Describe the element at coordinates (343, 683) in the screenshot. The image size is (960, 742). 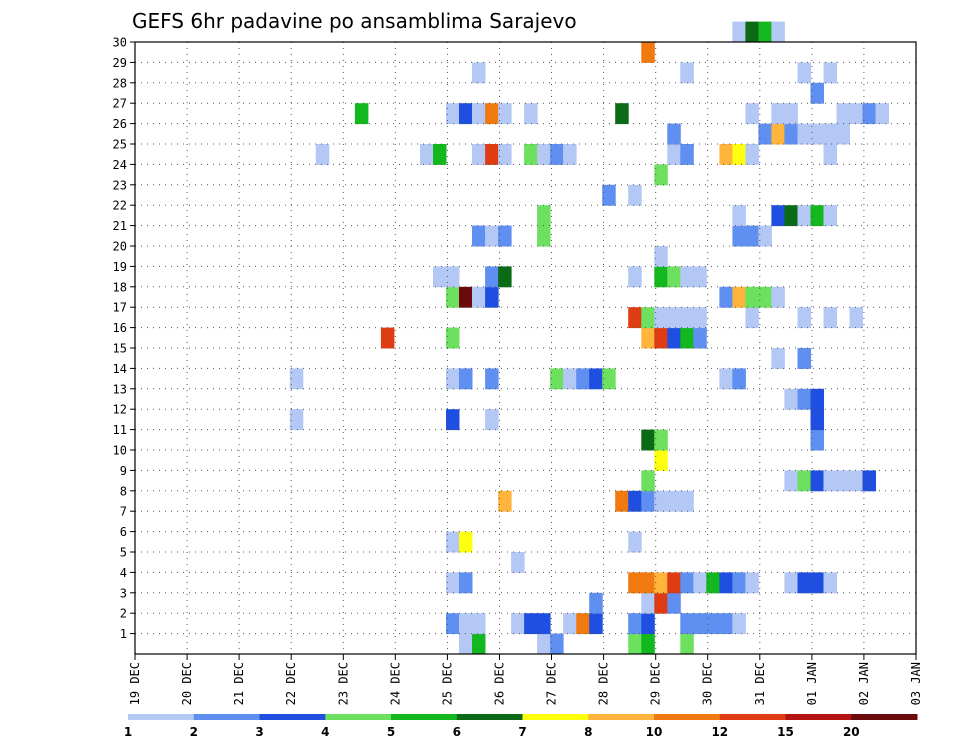
I see `x-tick-label: 23 DEC` at that location.